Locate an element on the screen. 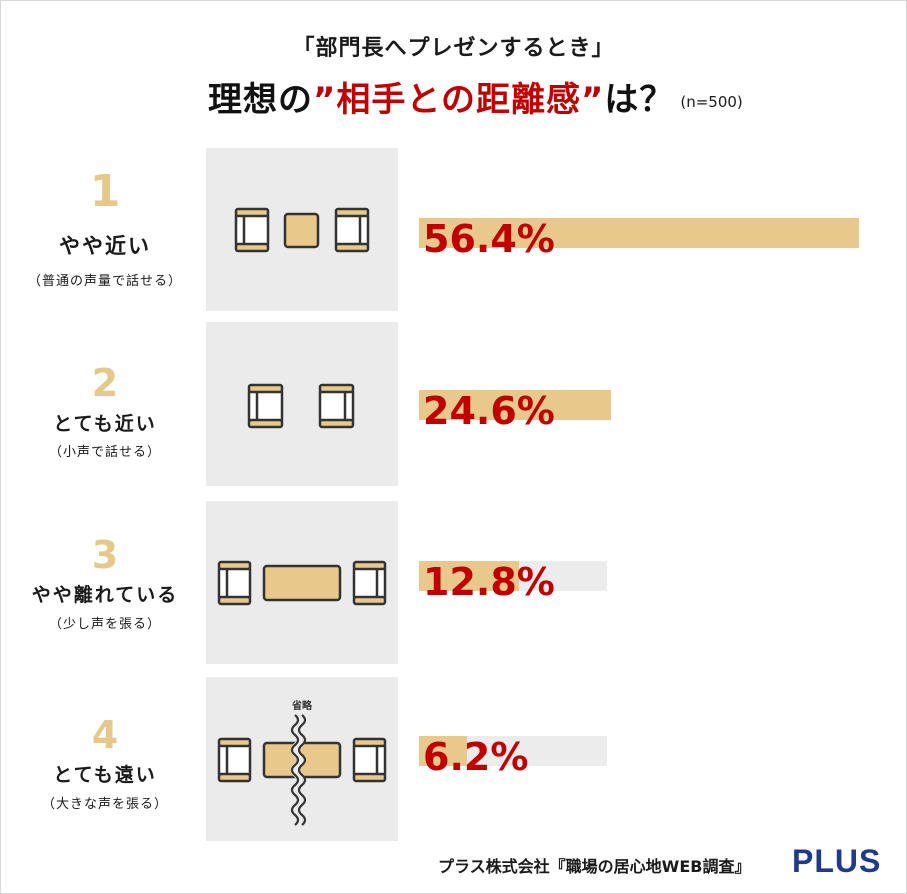 This screenshot has height=894, width=907. chart-subtitle: 「部門長へプレゼンするとき」 is located at coordinates (453, 48).